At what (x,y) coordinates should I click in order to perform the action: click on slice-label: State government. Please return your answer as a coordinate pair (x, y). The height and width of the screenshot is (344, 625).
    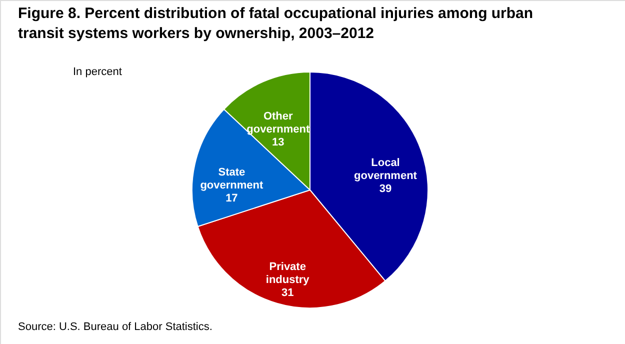
    Looking at the image, I should click on (232, 179).